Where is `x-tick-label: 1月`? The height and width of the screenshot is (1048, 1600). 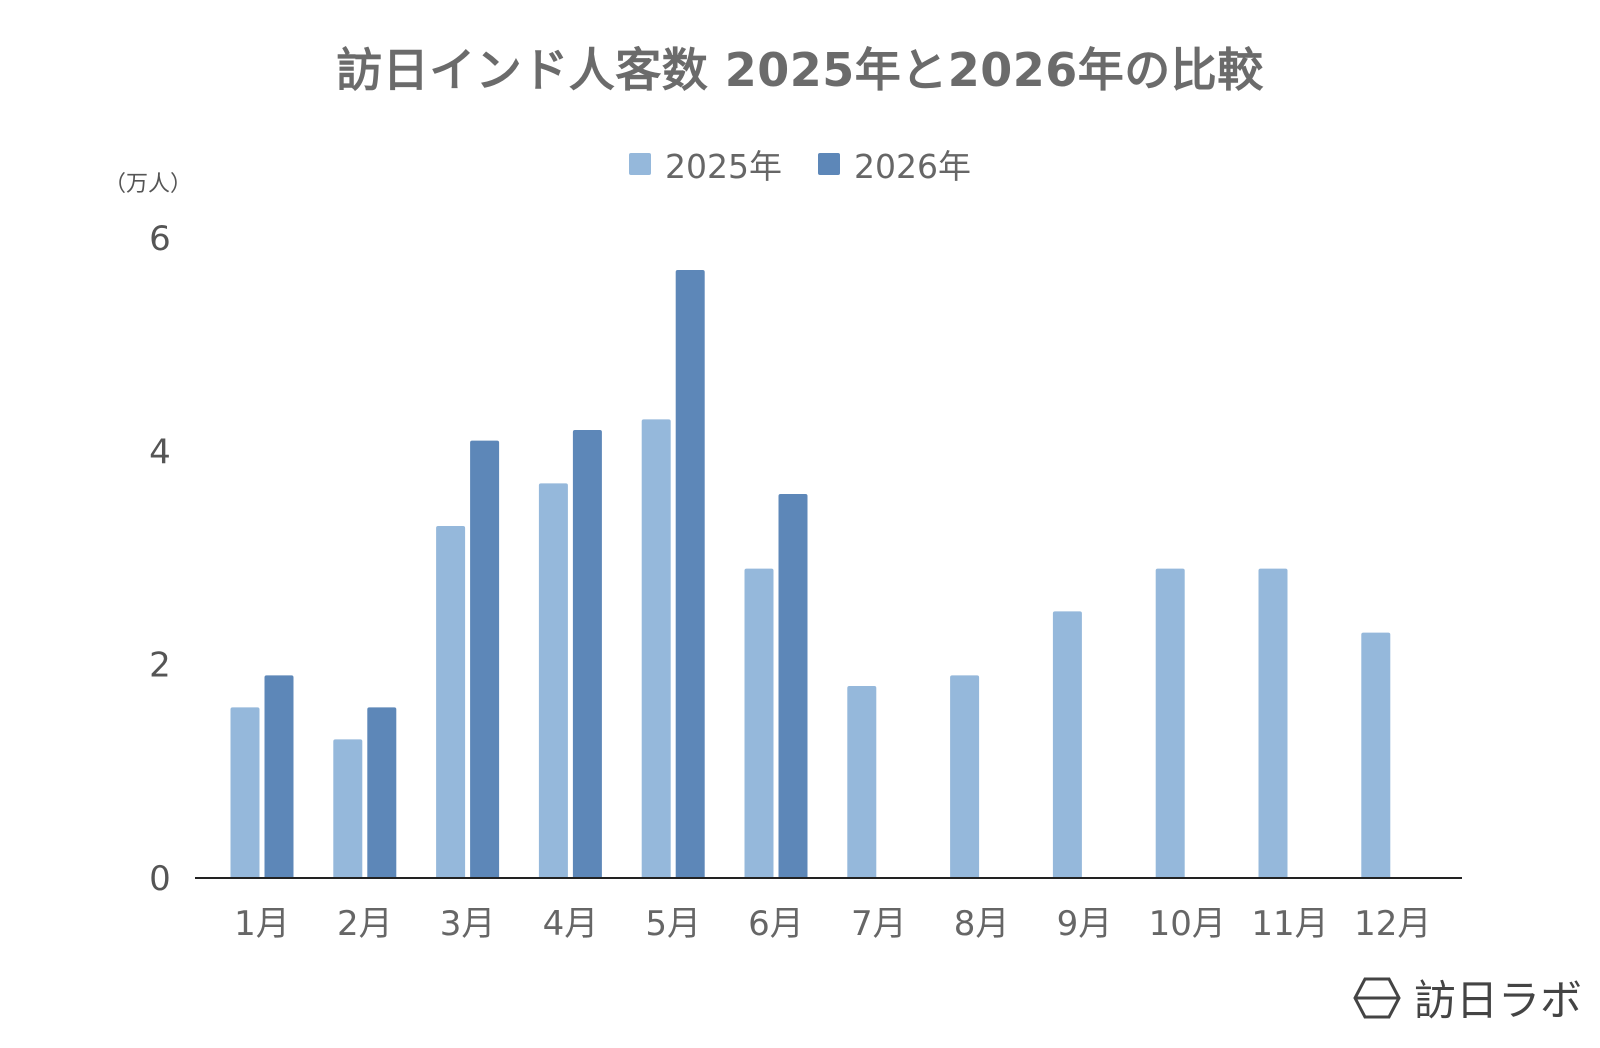
x-tick-label: 1月 is located at coordinates (262, 924).